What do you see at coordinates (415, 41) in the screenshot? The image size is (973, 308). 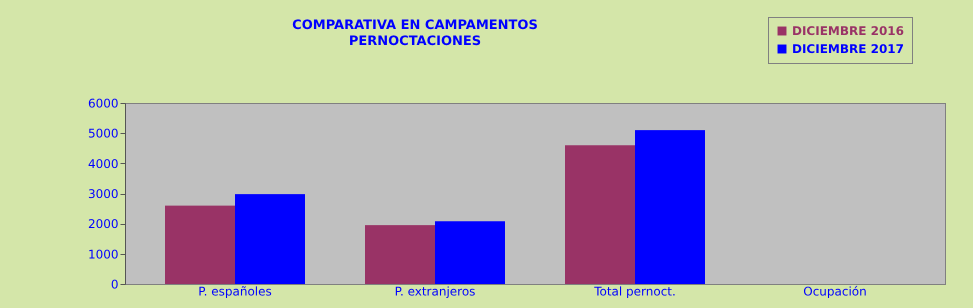 I see `text: PERNOCTACIONES` at bounding box center [415, 41].